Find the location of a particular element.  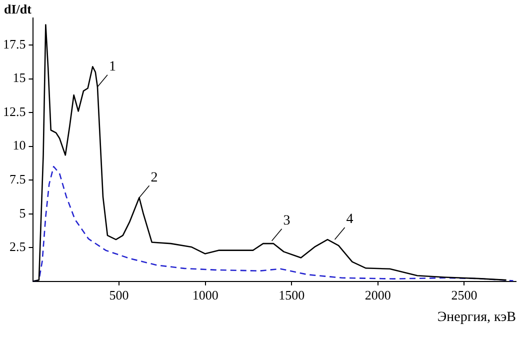

annotation: 2 is located at coordinates (154, 178).